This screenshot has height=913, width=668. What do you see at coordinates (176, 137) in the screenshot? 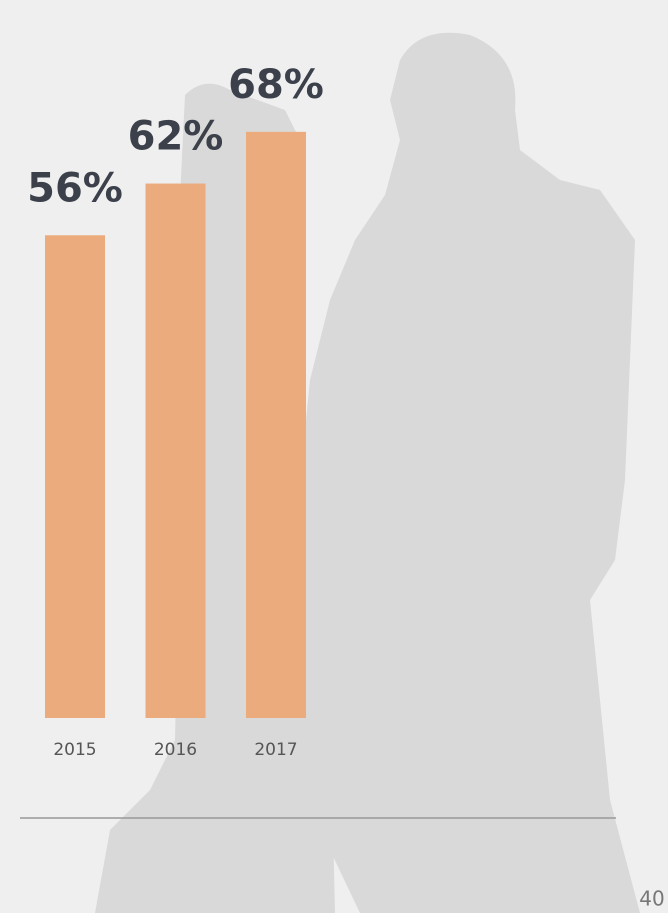
I see `value-label: 62%` at bounding box center [176, 137].